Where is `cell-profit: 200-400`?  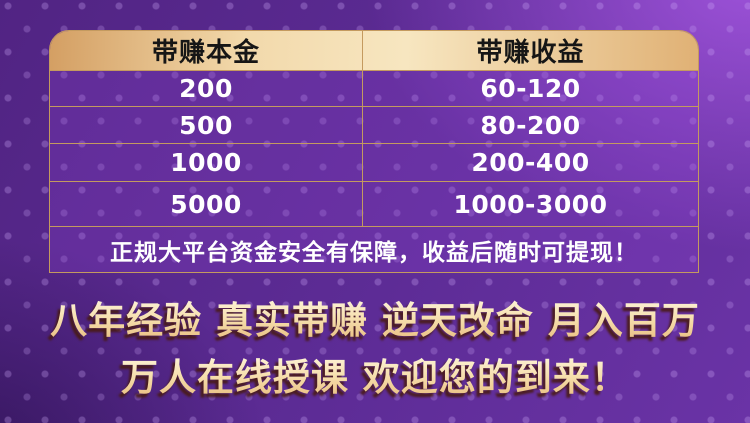
cell-profit: 200-400 is located at coordinates (530, 162).